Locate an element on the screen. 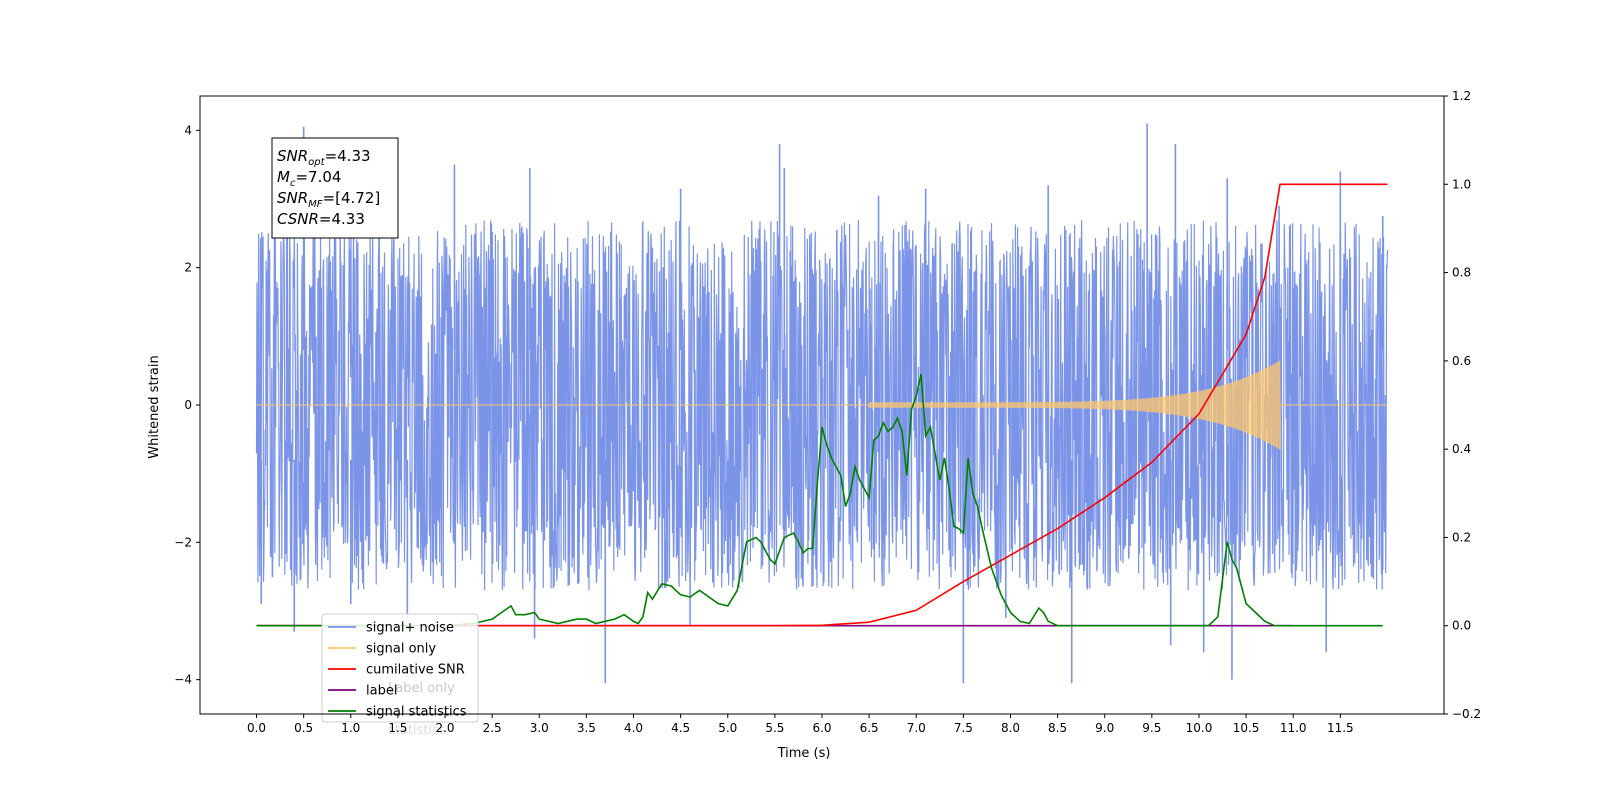 The width and height of the screenshot is (1600, 800). y-tick-label-right: 0.4 is located at coordinates (1461, 449).